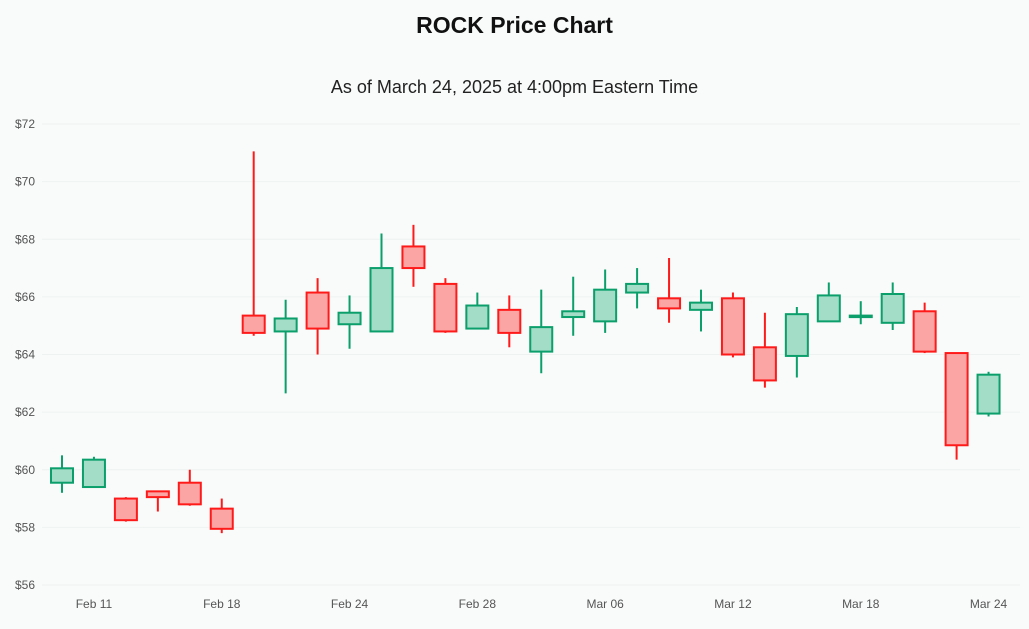 The height and width of the screenshot is (629, 1029). Describe the element at coordinates (25, 297) in the screenshot. I see `y-tick-label: $66` at that location.